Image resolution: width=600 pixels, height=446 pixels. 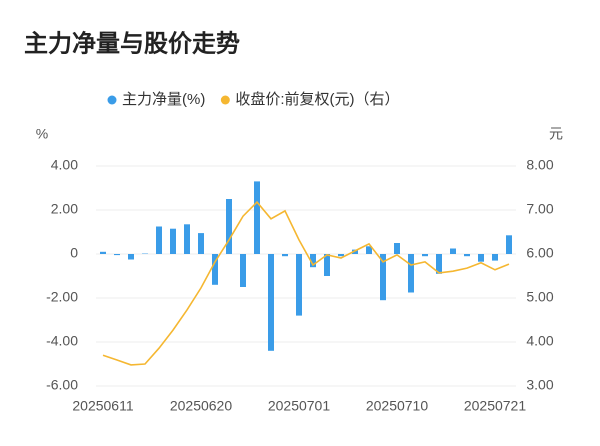 I want to click on x-tick-label: 20250611, so click(x=102, y=406).